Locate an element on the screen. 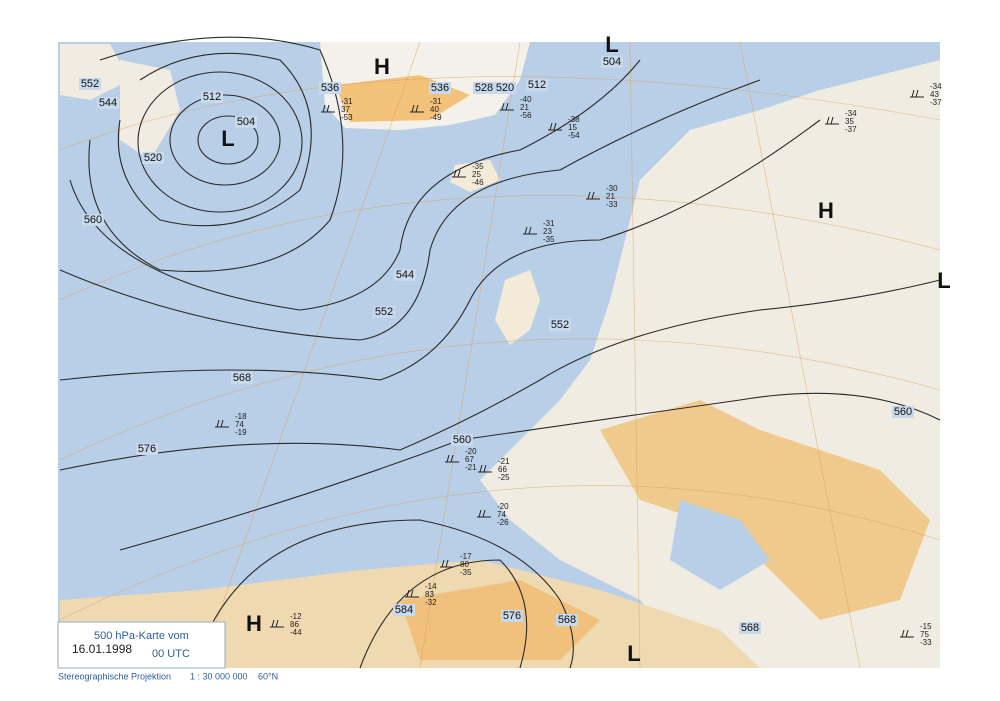 The width and height of the screenshot is (1000, 701). contour-label: 576 is located at coordinates (512, 616).